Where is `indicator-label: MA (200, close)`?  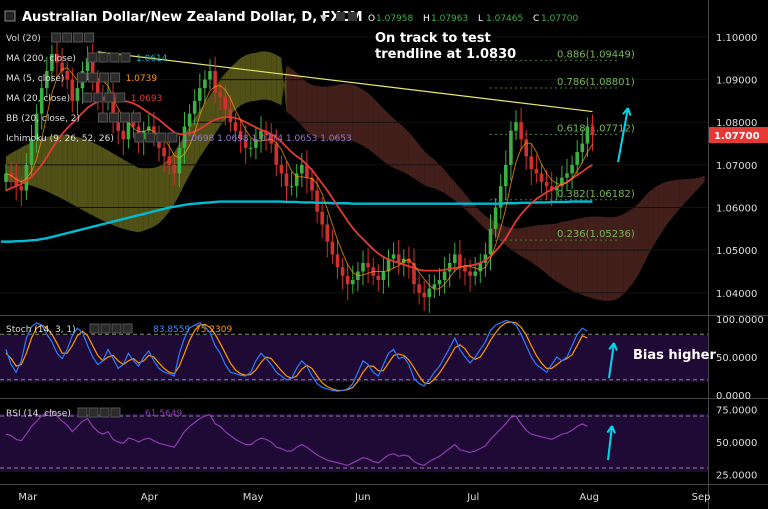
indicator-label: MA (200, close) is located at coordinates (41, 59).